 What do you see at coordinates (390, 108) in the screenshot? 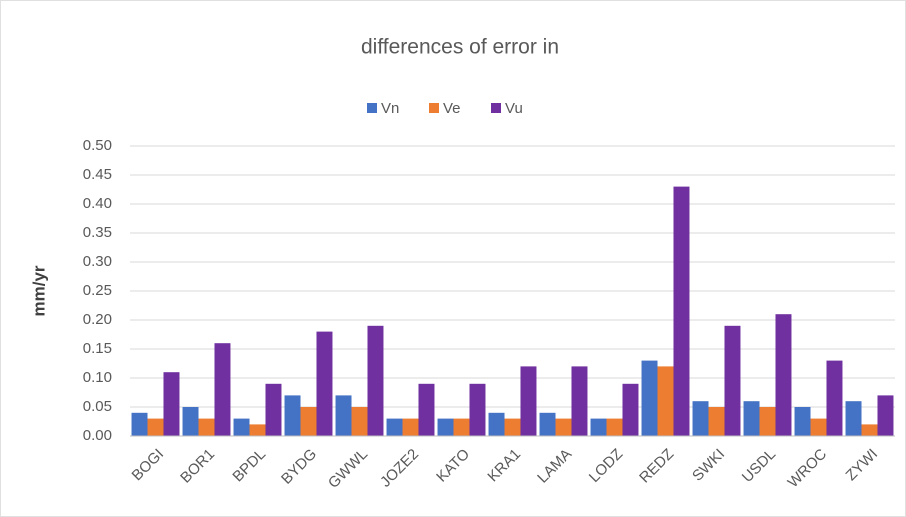
I see `legend-label: Vn` at bounding box center [390, 108].